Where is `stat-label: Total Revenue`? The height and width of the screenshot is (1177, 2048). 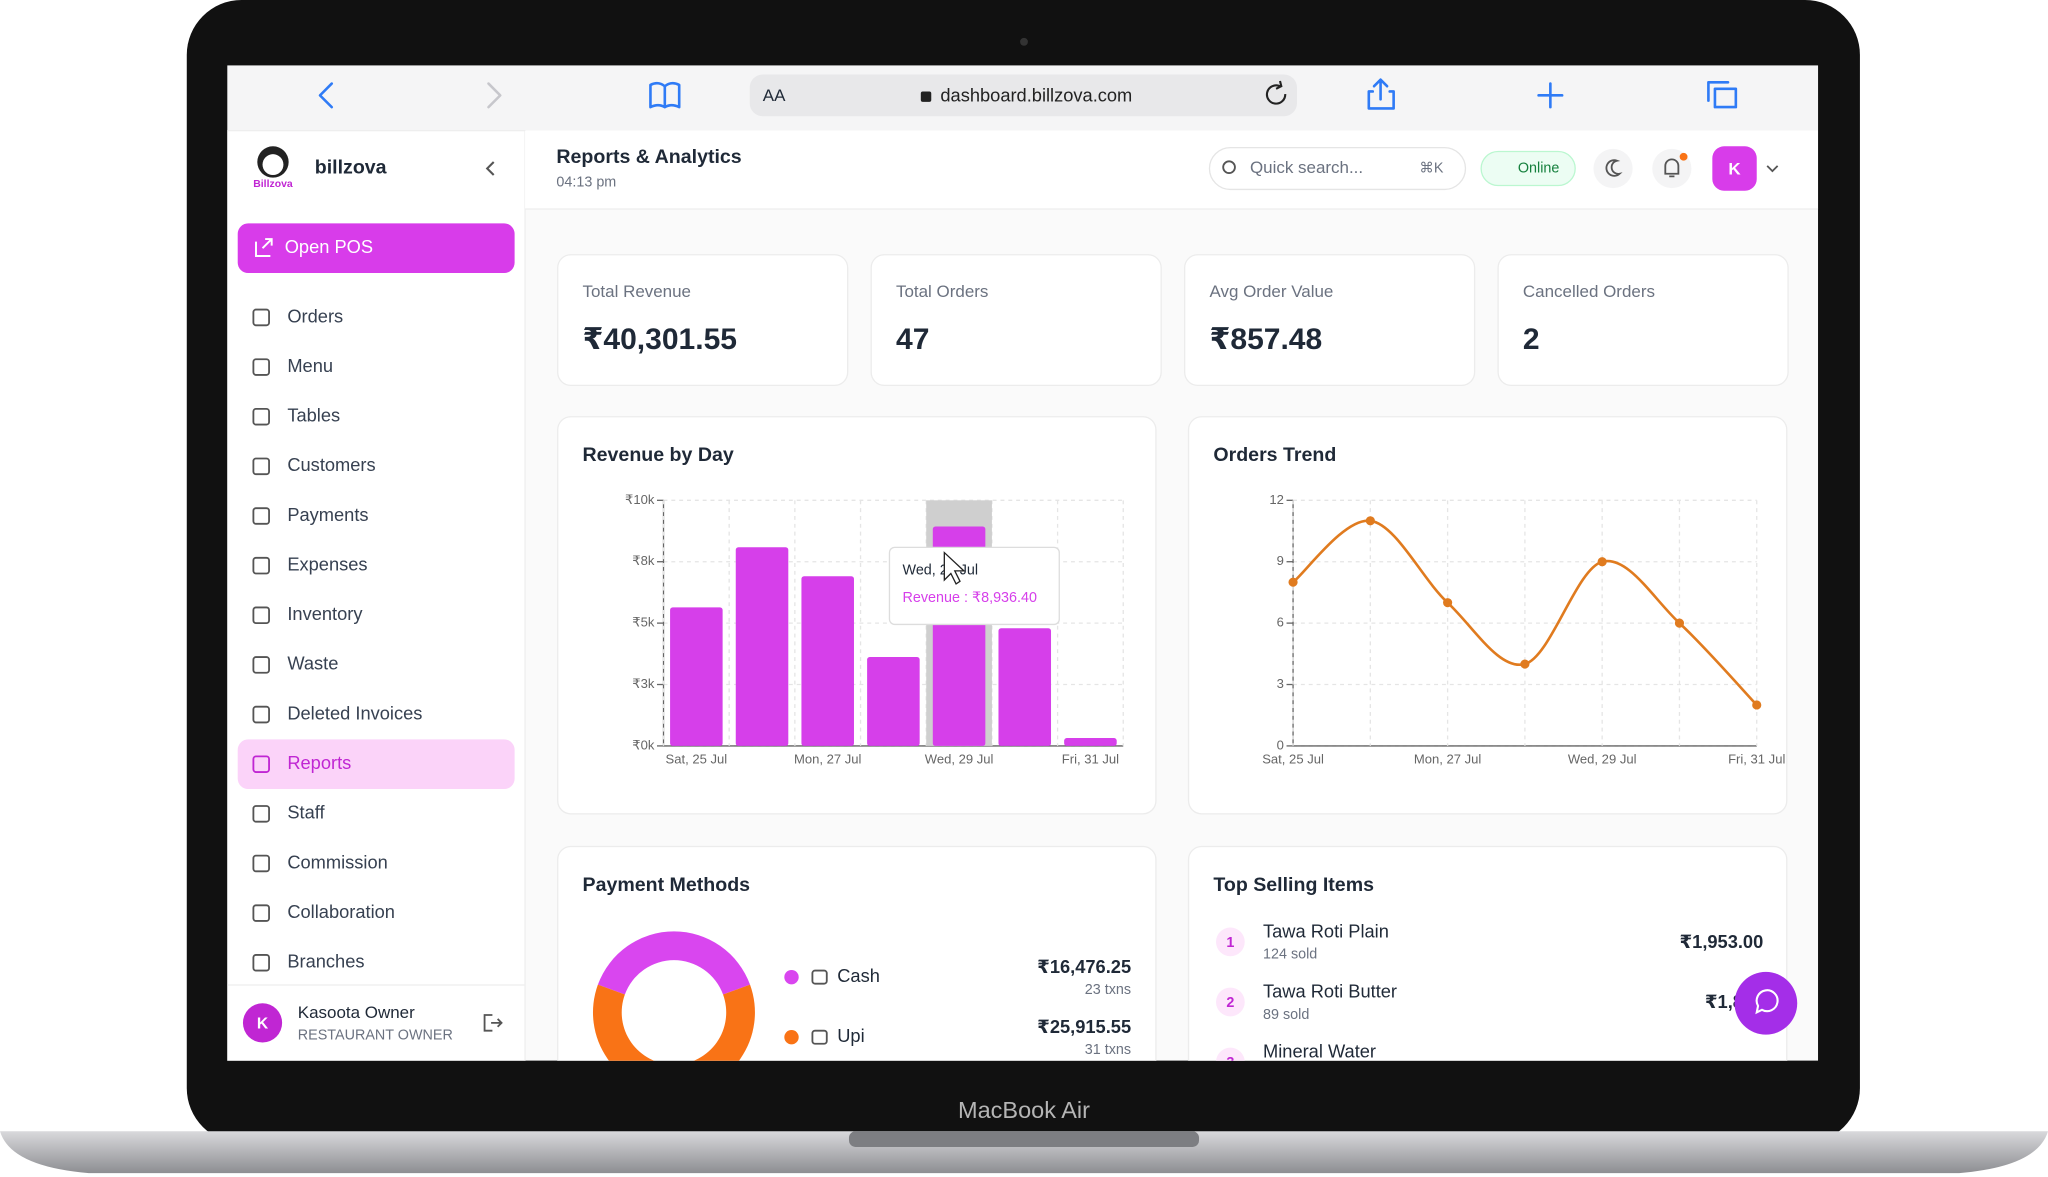 stat-label: Total Revenue is located at coordinates (637, 291).